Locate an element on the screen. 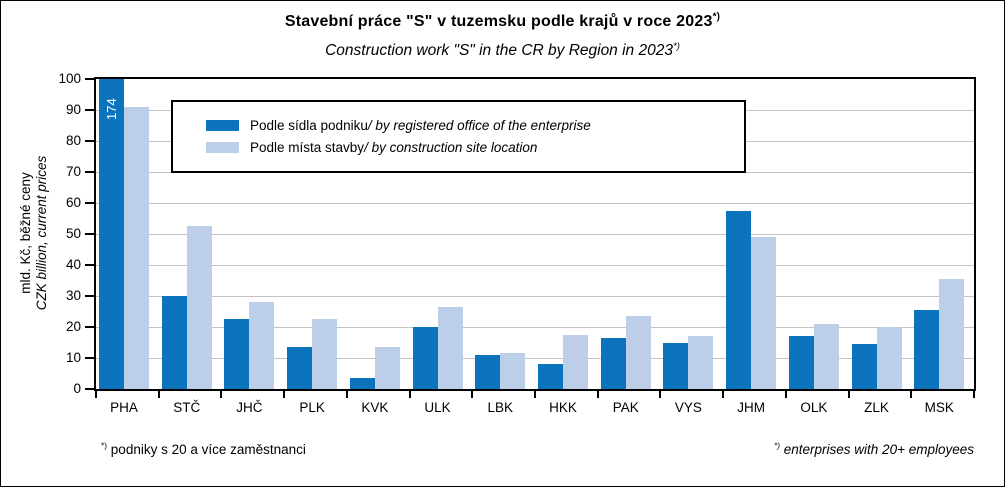  legend-label-site-en: / by construction site location is located at coordinates (451, 147).